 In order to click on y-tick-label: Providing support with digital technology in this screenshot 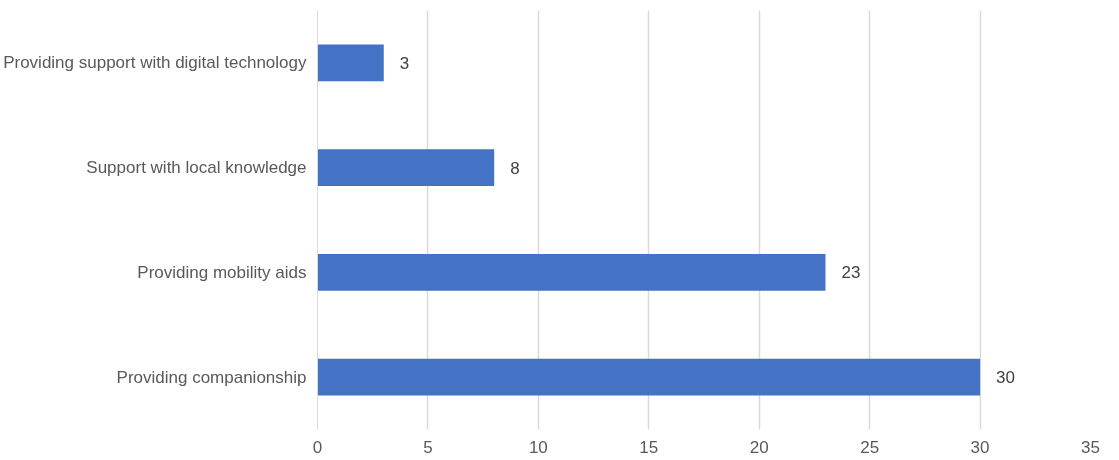, I will do `click(155, 63)`.